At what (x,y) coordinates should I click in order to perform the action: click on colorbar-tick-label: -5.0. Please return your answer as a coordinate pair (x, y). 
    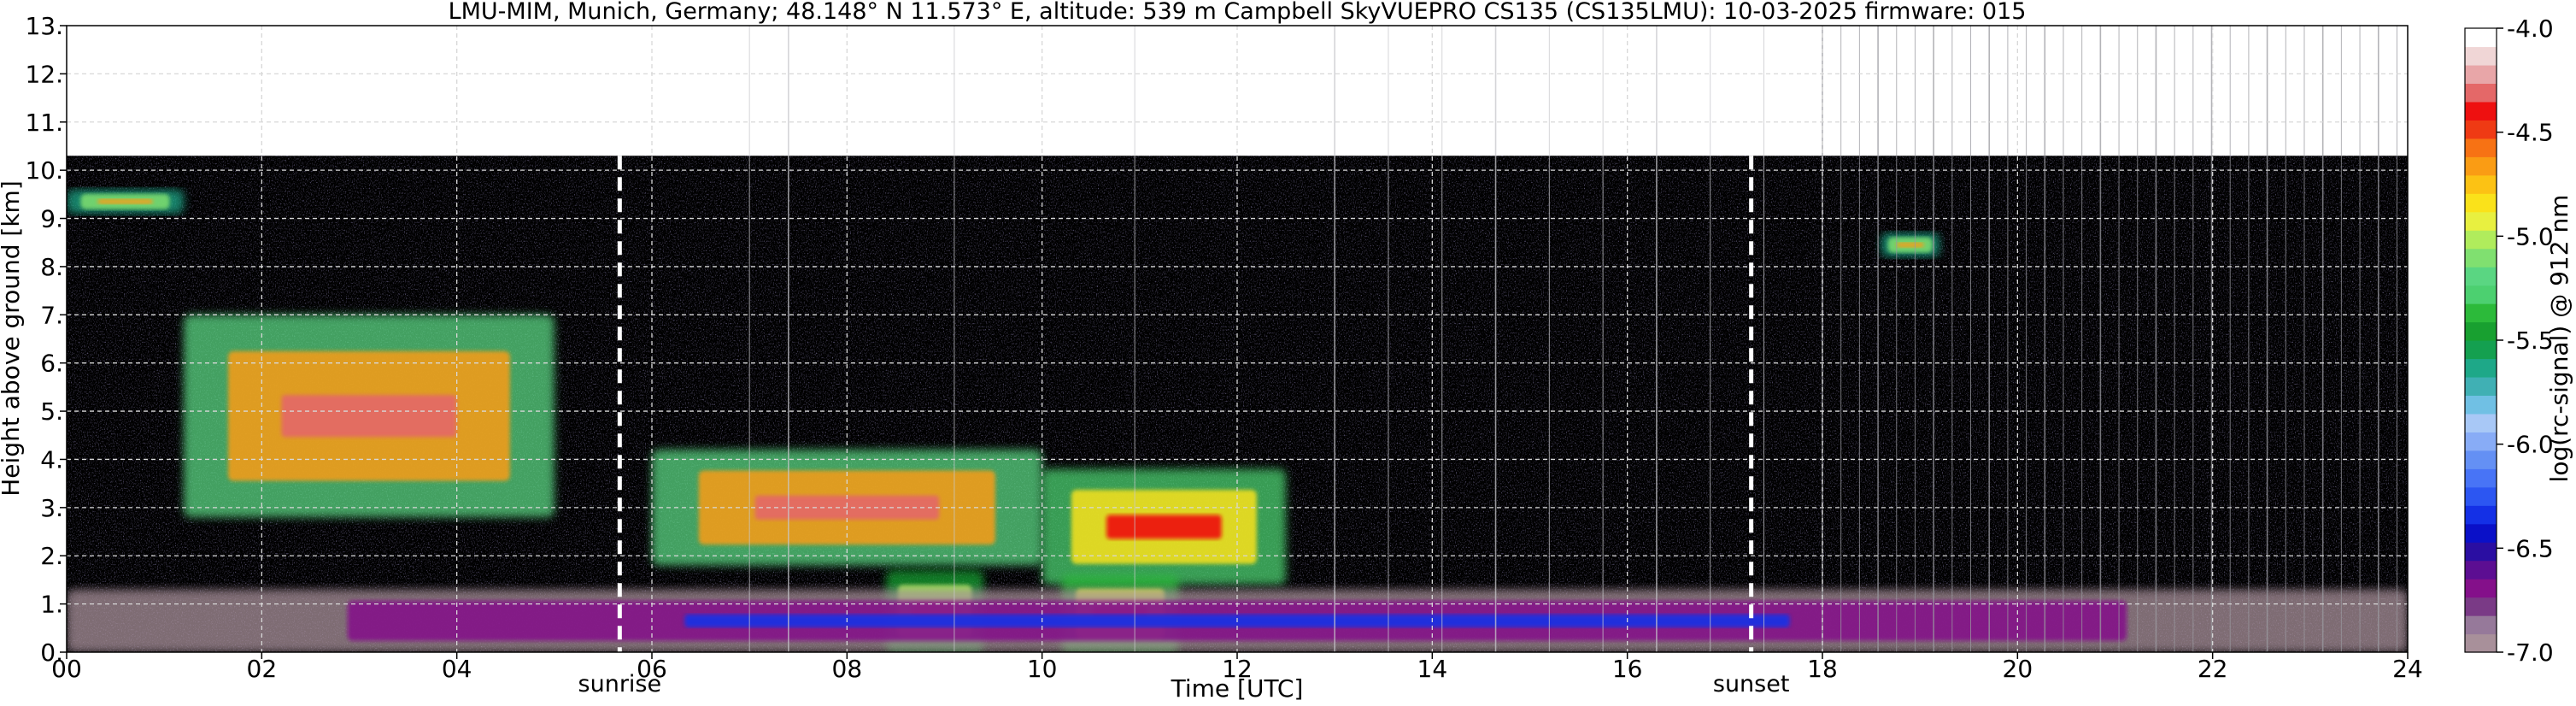
    Looking at the image, I should click on (2530, 236).